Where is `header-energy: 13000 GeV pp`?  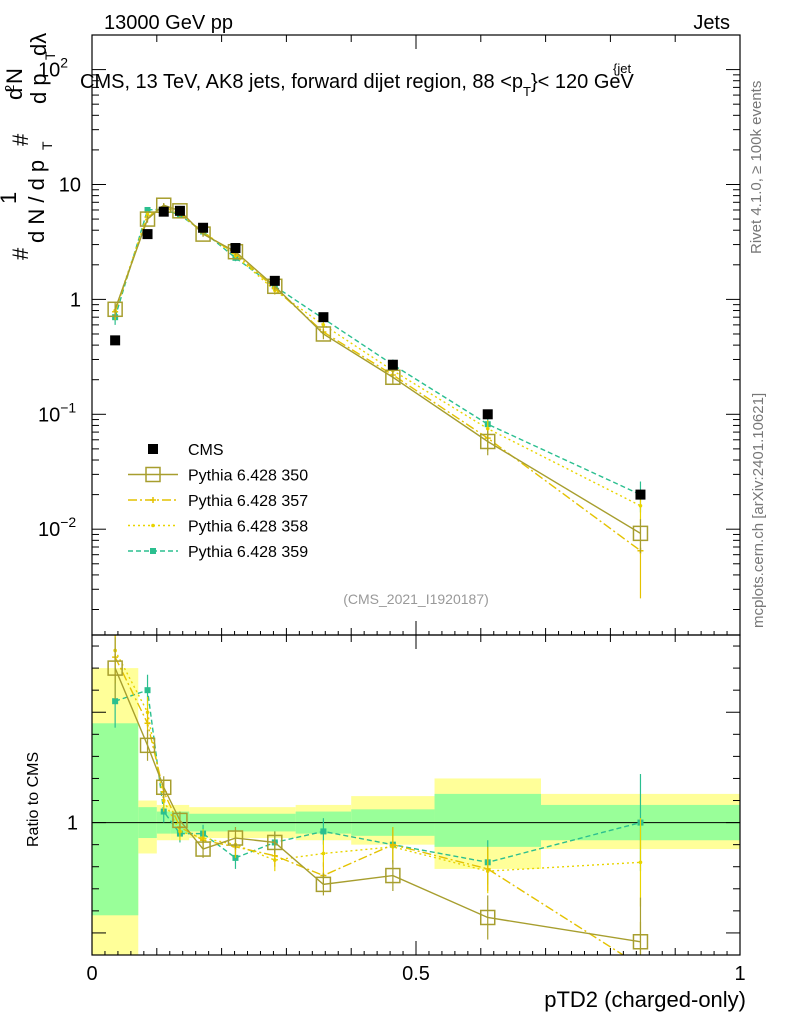
header-energy: 13000 GeV pp is located at coordinates (168, 23).